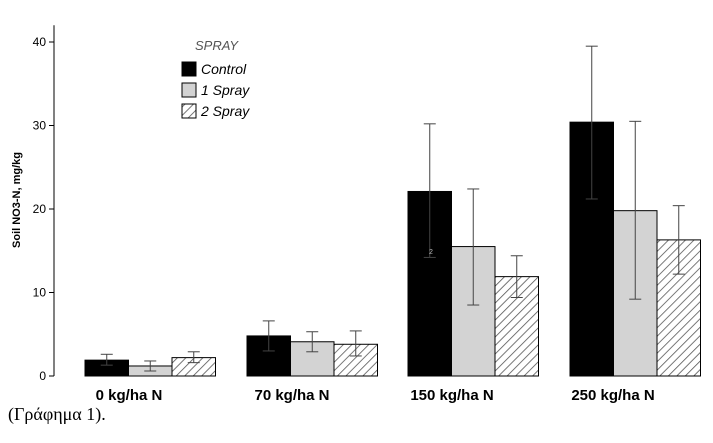 The width and height of the screenshot is (713, 443). Describe the element at coordinates (431, 252) in the screenshot. I see `stray-mark: 2` at that location.